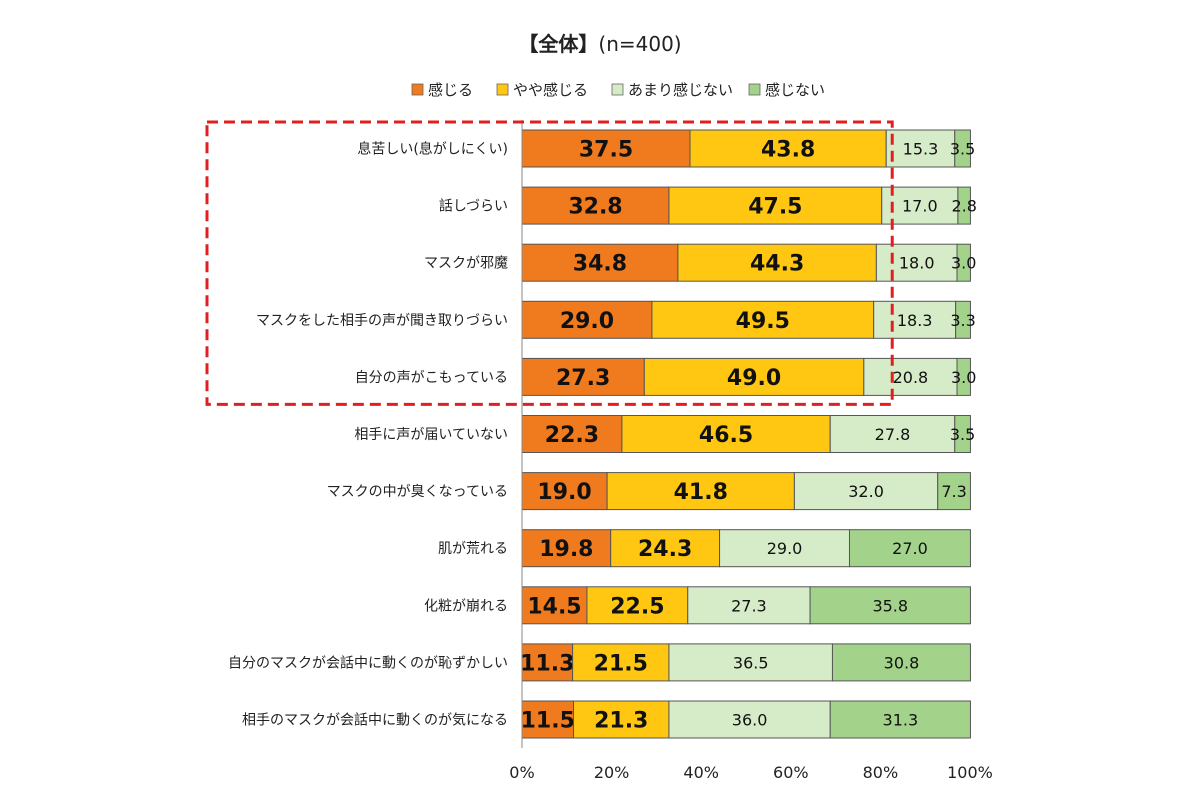 The image size is (1200, 800). I want to click on chart-title: 【全体】(n=400), so click(600, 42).